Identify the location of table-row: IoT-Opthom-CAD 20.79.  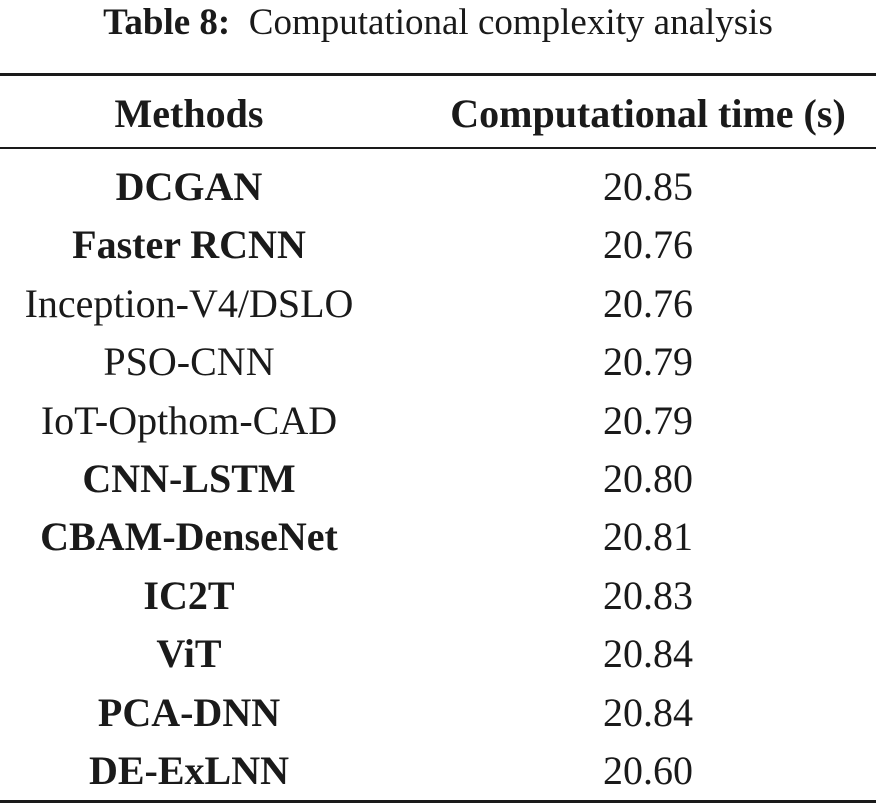
(438, 421).